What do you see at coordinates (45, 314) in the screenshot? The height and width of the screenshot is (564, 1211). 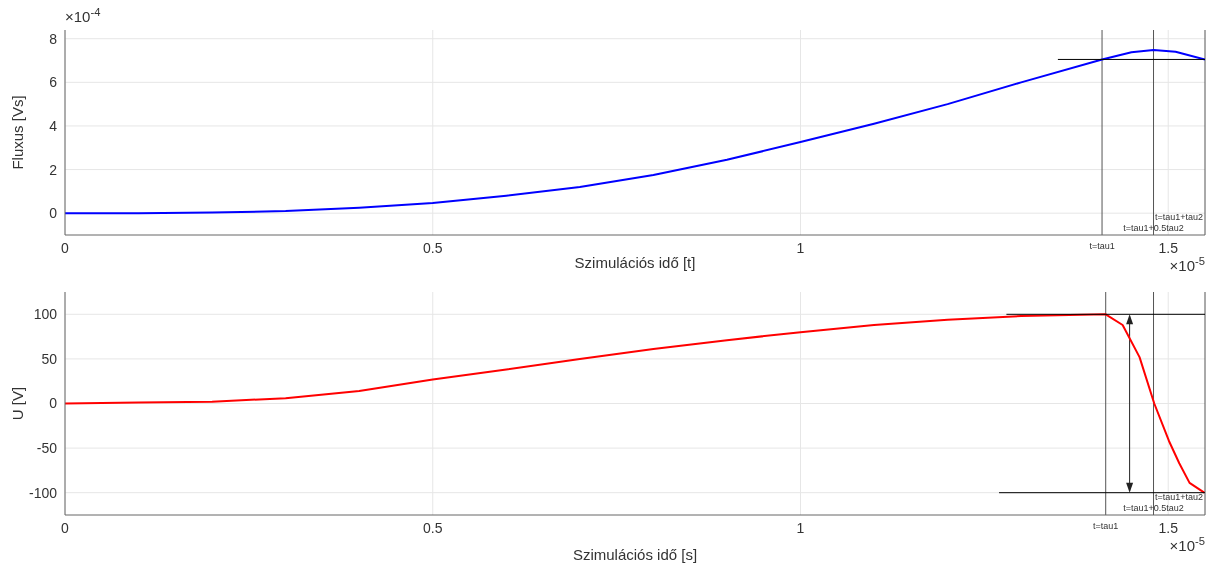 I see `y-tick-label: 100` at bounding box center [45, 314].